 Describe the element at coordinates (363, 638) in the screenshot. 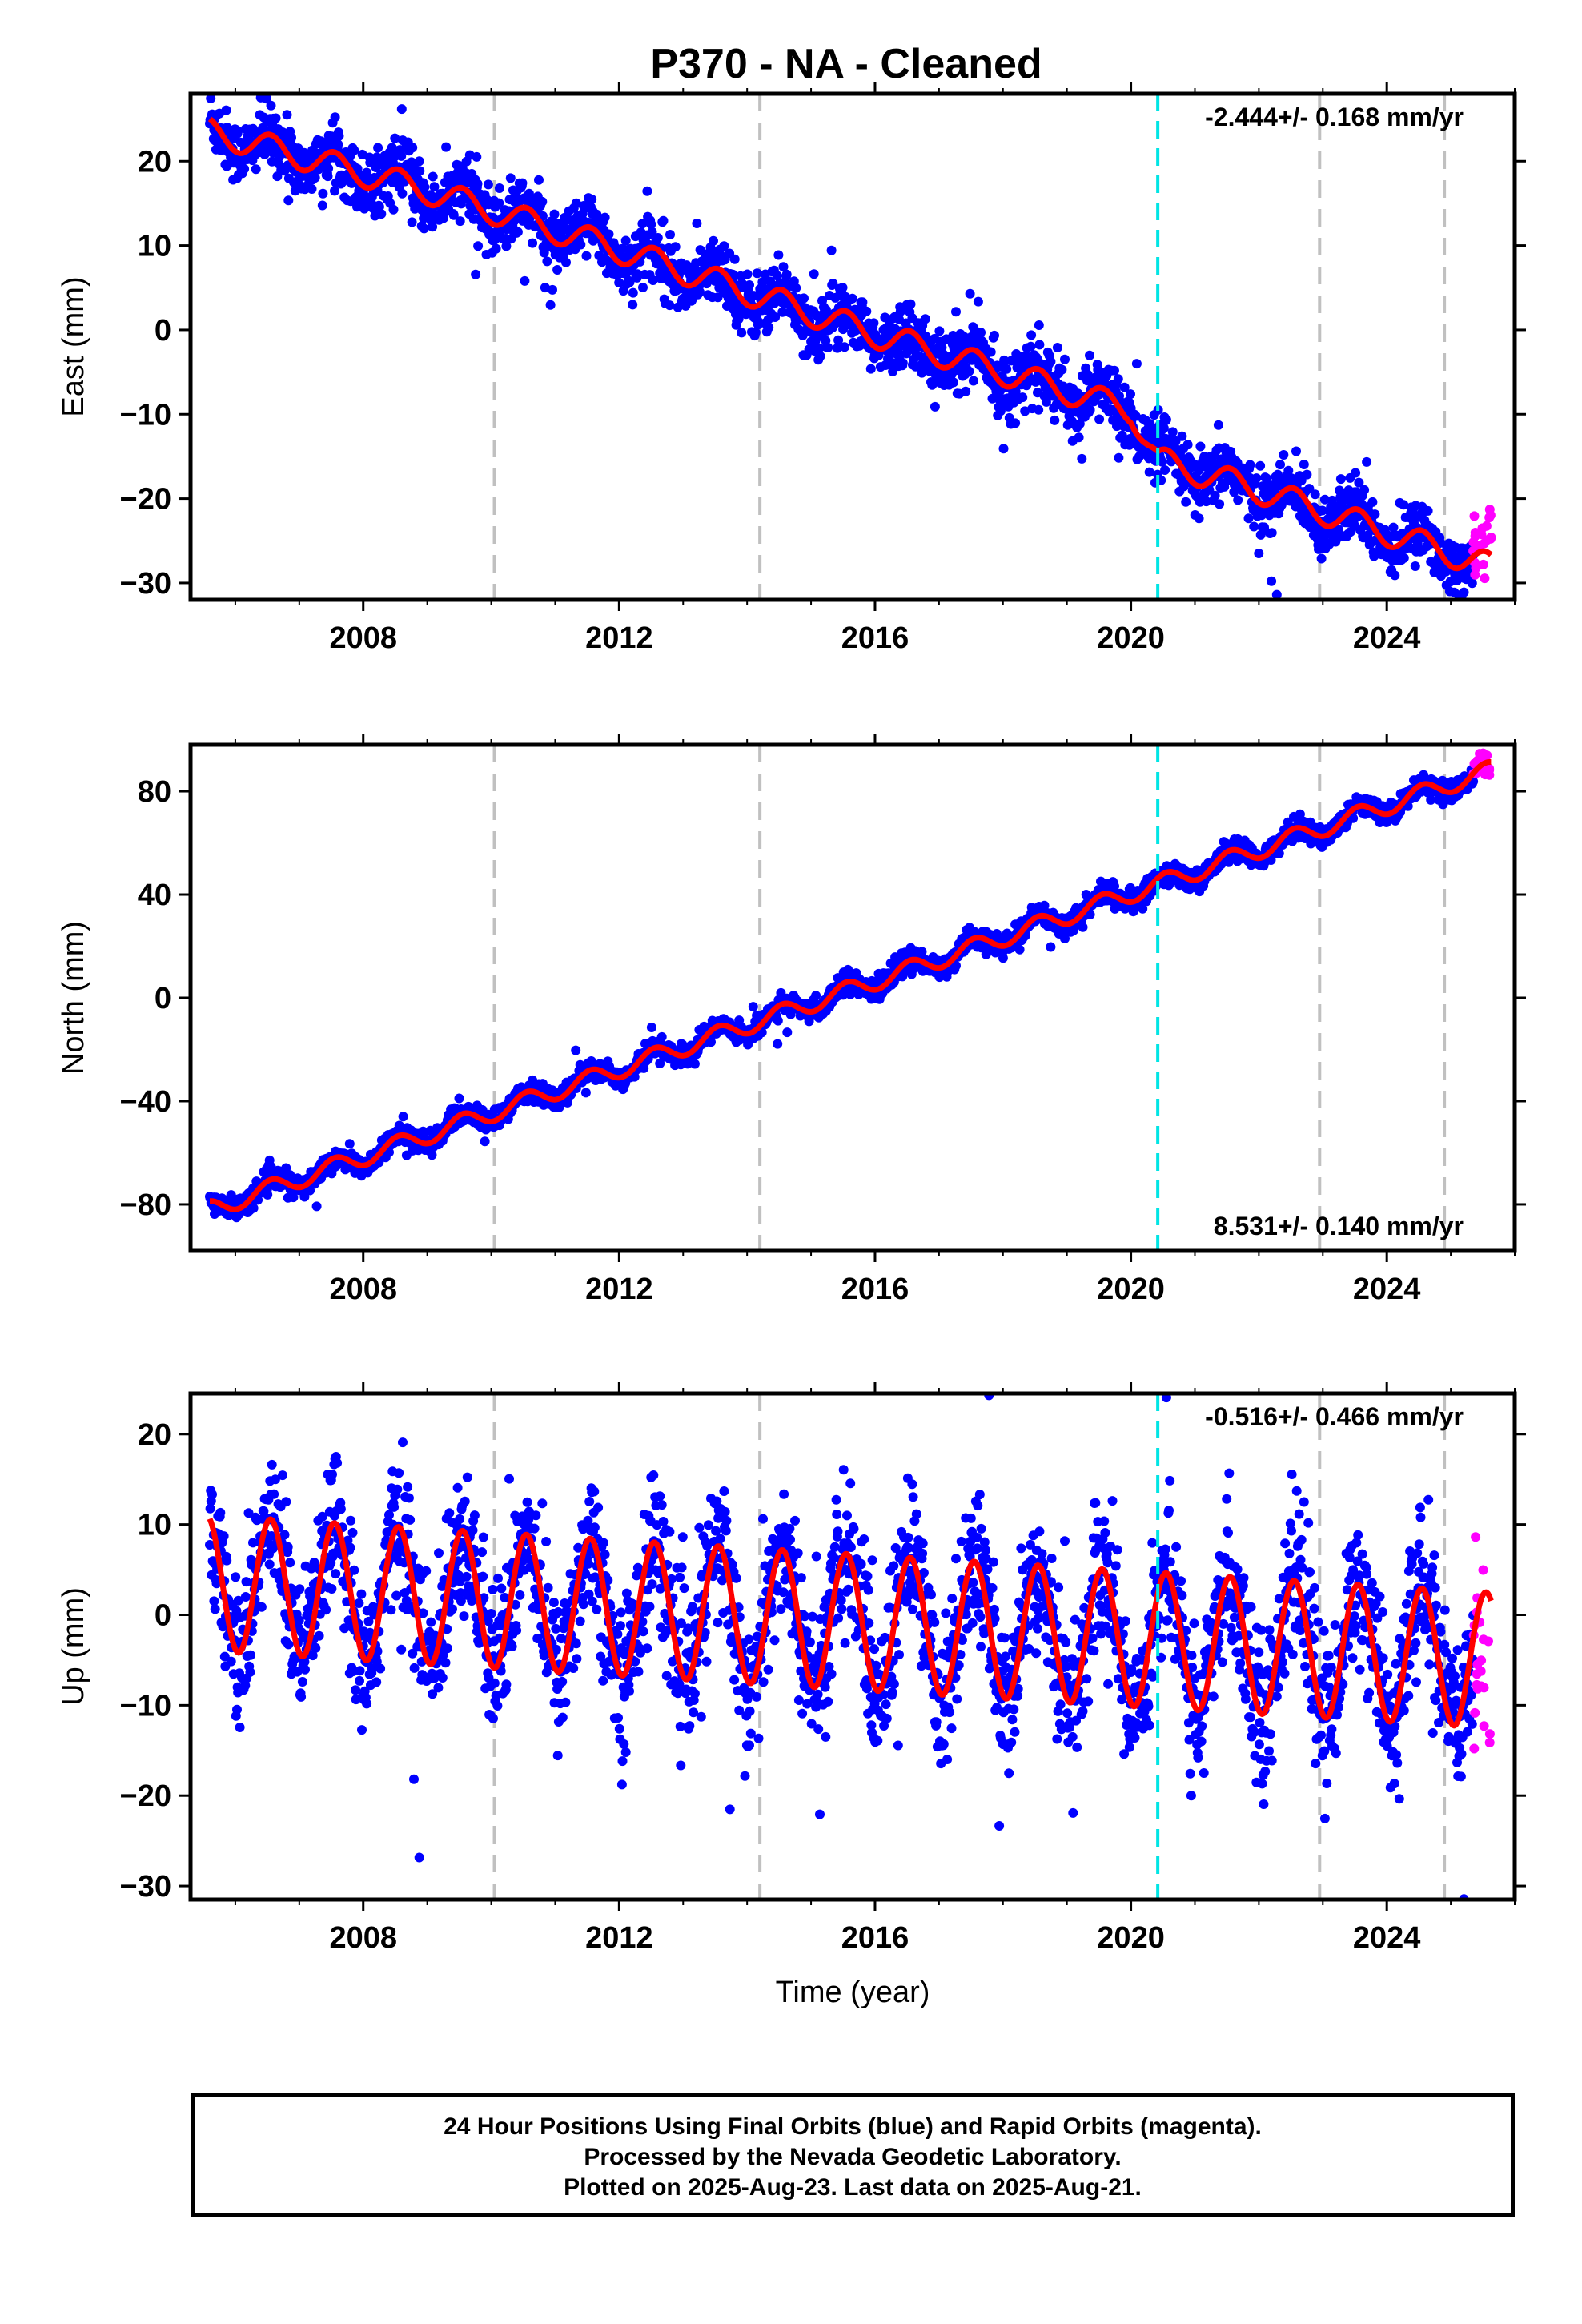

I see `x-tick-label: 2008` at that location.